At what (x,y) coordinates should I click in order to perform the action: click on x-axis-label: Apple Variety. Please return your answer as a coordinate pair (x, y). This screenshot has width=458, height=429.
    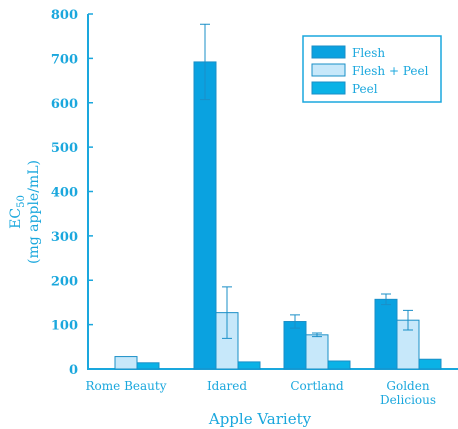
    Looking at the image, I should click on (260, 419).